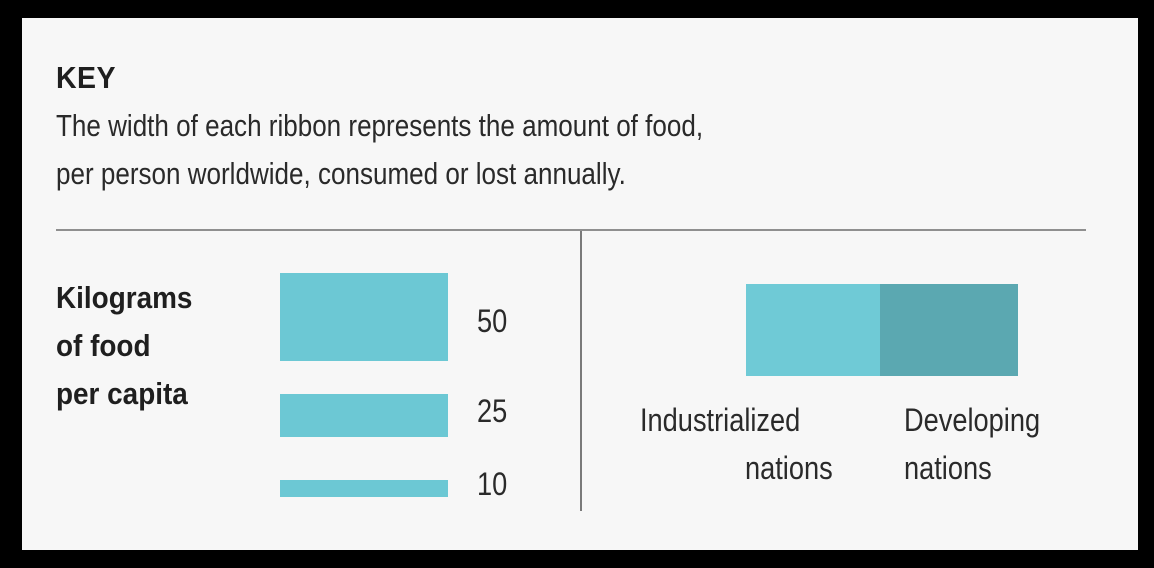  What do you see at coordinates (571, 230) in the screenshot?
I see `horizontal-divider` at bounding box center [571, 230].